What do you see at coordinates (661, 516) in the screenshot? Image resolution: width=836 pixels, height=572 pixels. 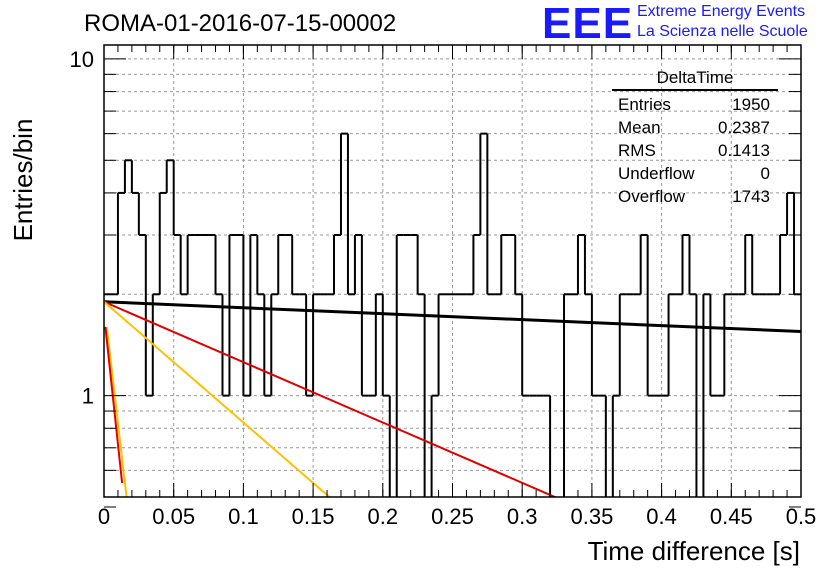 I see `x-tick-label: 0.4` at bounding box center [661, 516].